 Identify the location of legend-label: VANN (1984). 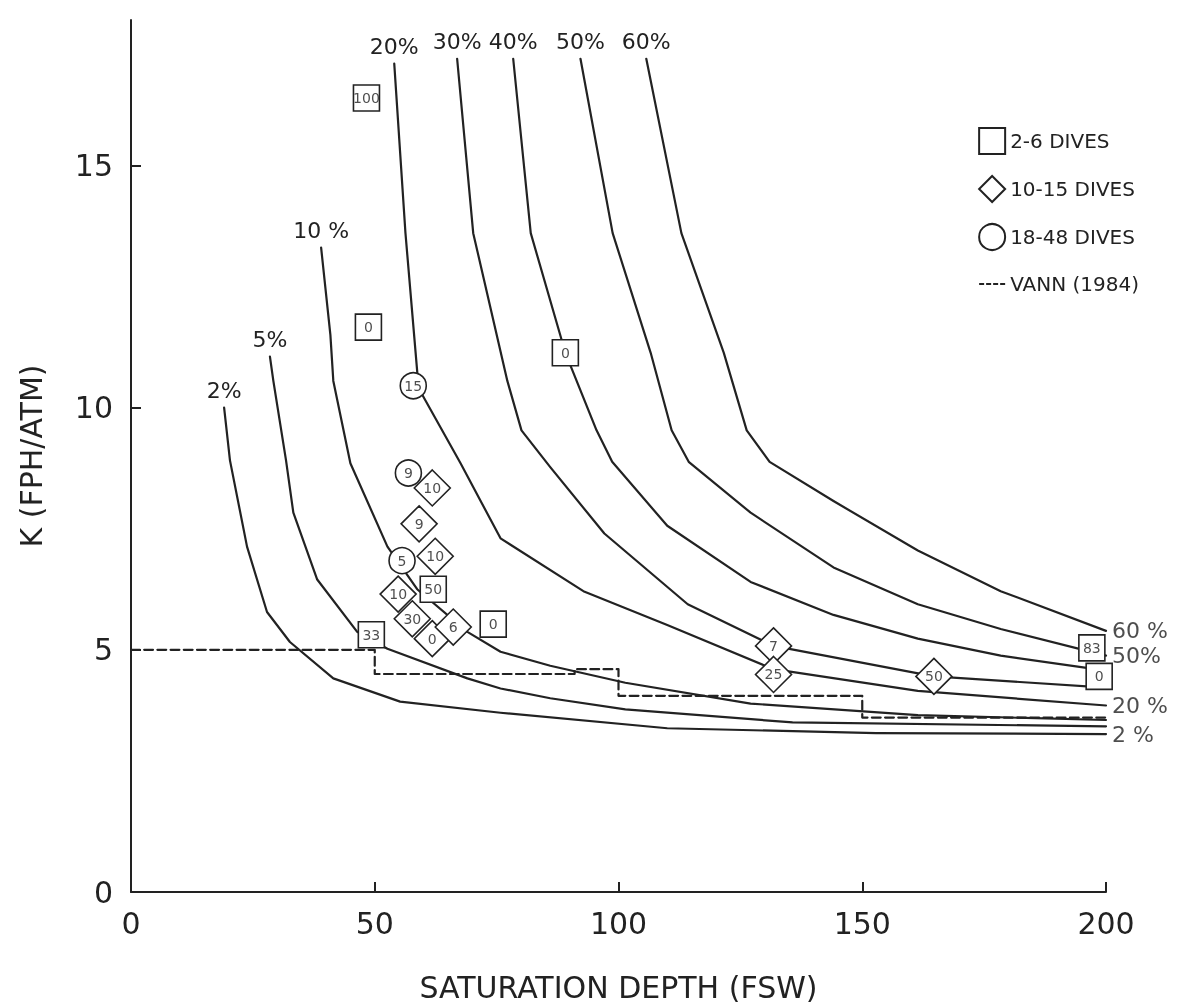
(1075, 284).